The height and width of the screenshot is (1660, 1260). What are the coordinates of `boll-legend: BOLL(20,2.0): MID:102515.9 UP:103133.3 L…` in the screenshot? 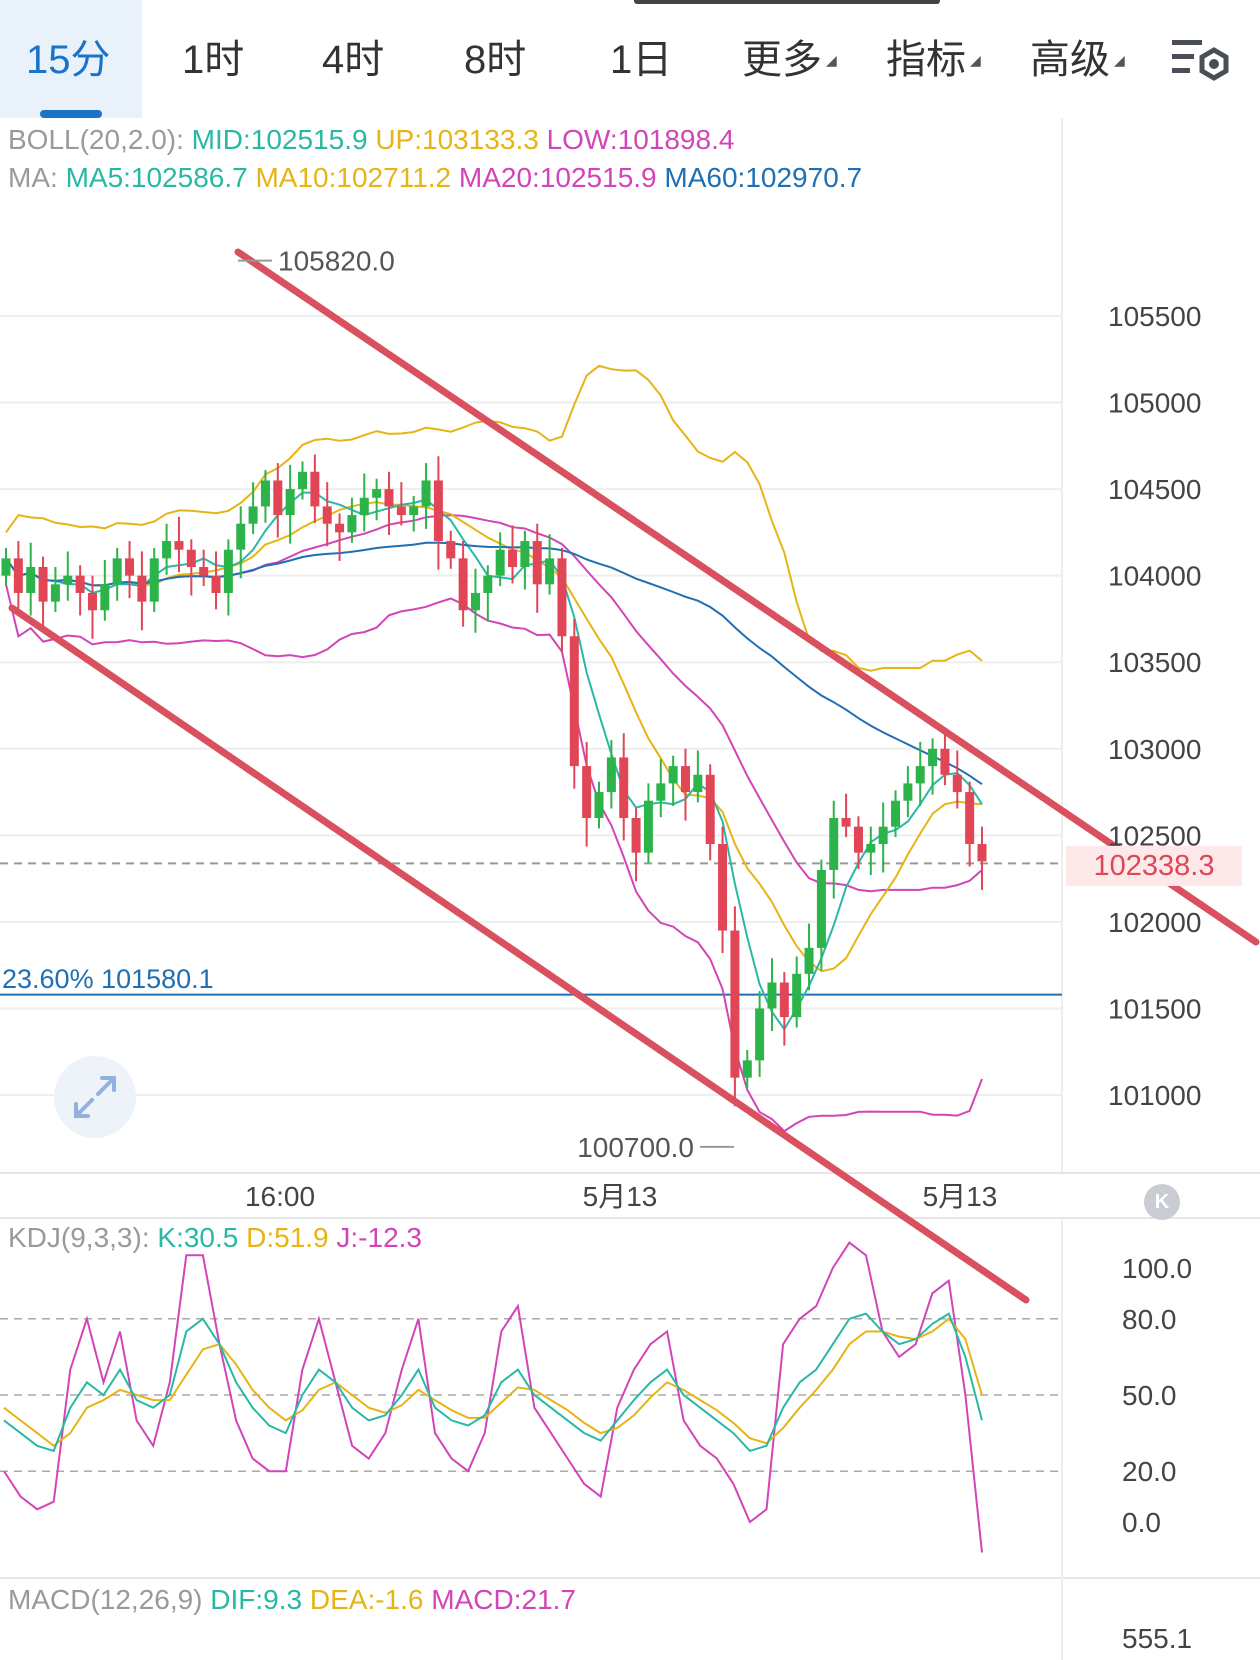 It's located at (371, 140).